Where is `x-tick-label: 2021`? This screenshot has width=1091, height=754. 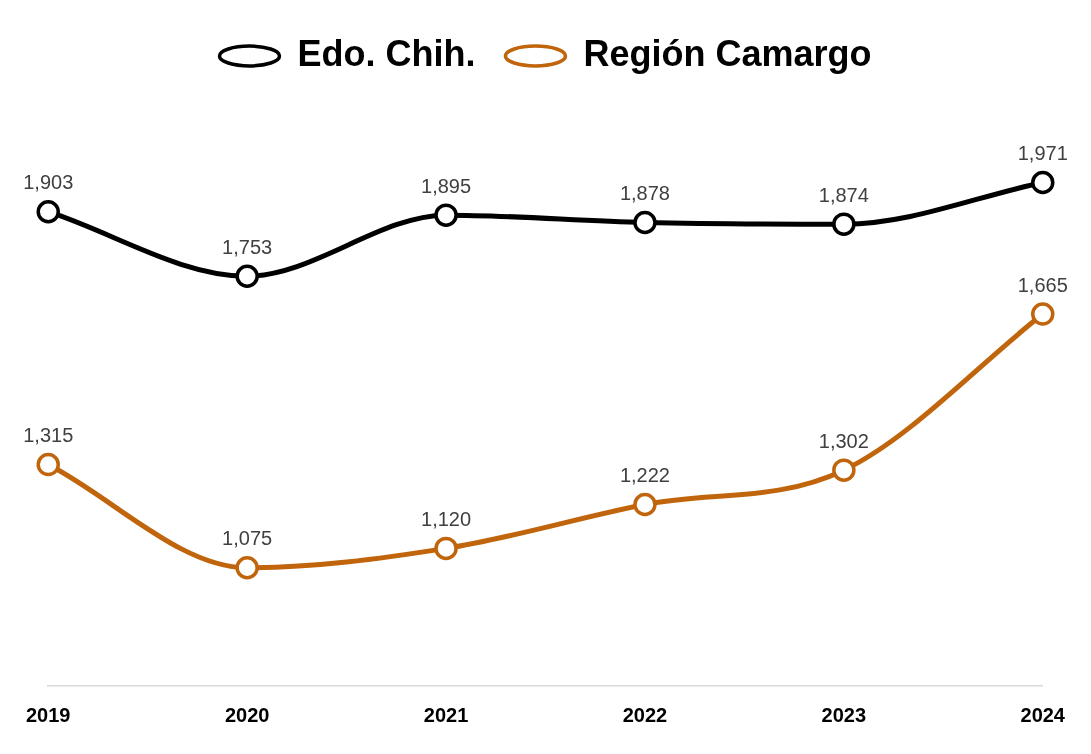 x-tick-label: 2021 is located at coordinates (446, 714).